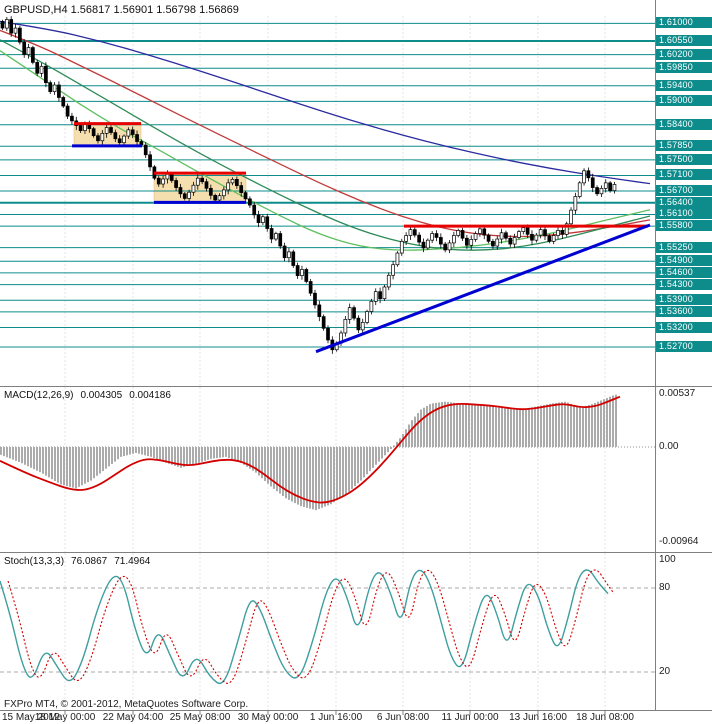  What do you see at coordinates (268, 717) in the screenshot?
I see `time-axis-label: 30 May 00:00` at bounding box center [268, 717].